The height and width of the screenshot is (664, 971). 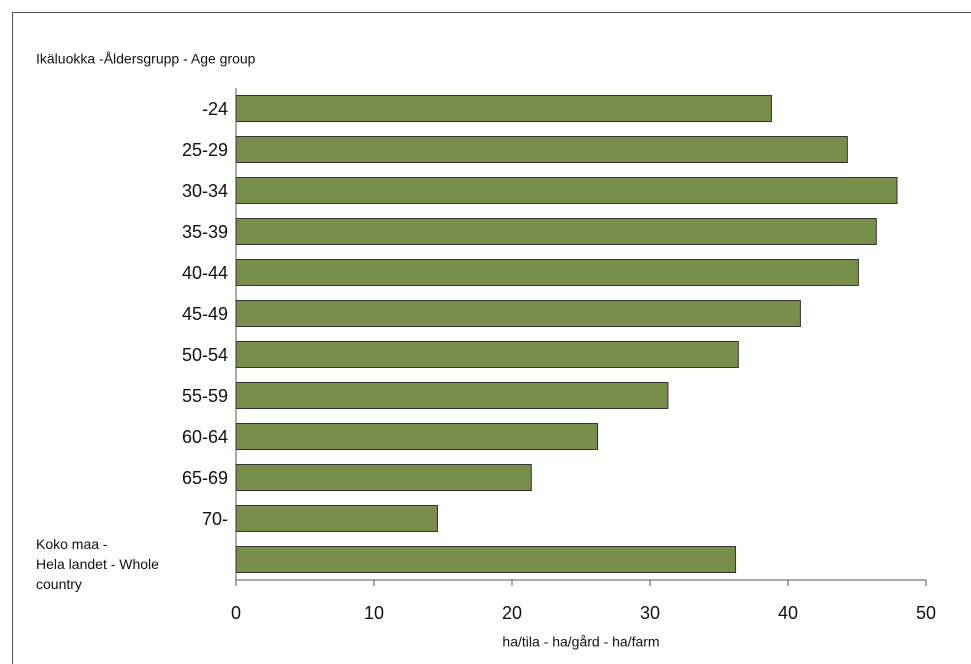 I want to click on x-tick-label: 20, so click(x=512, y=613).